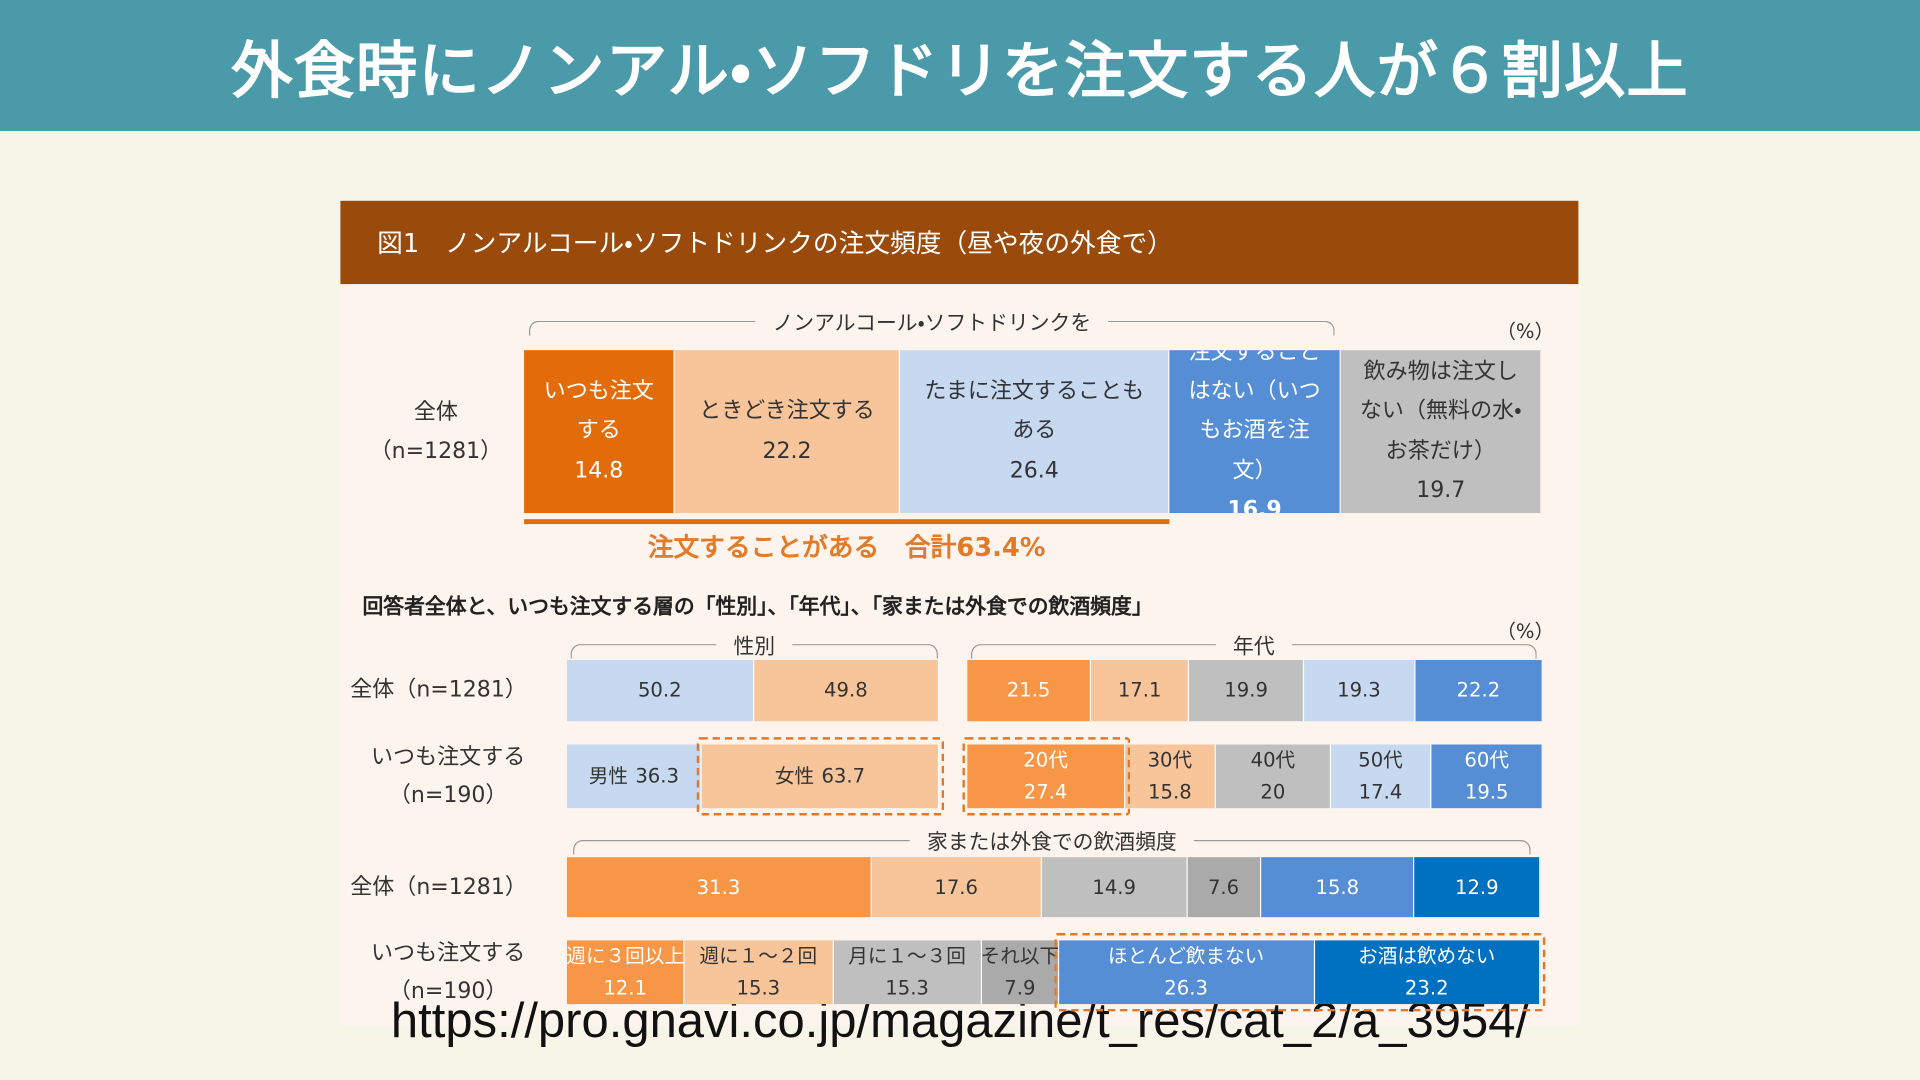 This screenshot has height=1080, width=1920. I want to click on bar-segment: 女性 63.7, so click(821, 776).